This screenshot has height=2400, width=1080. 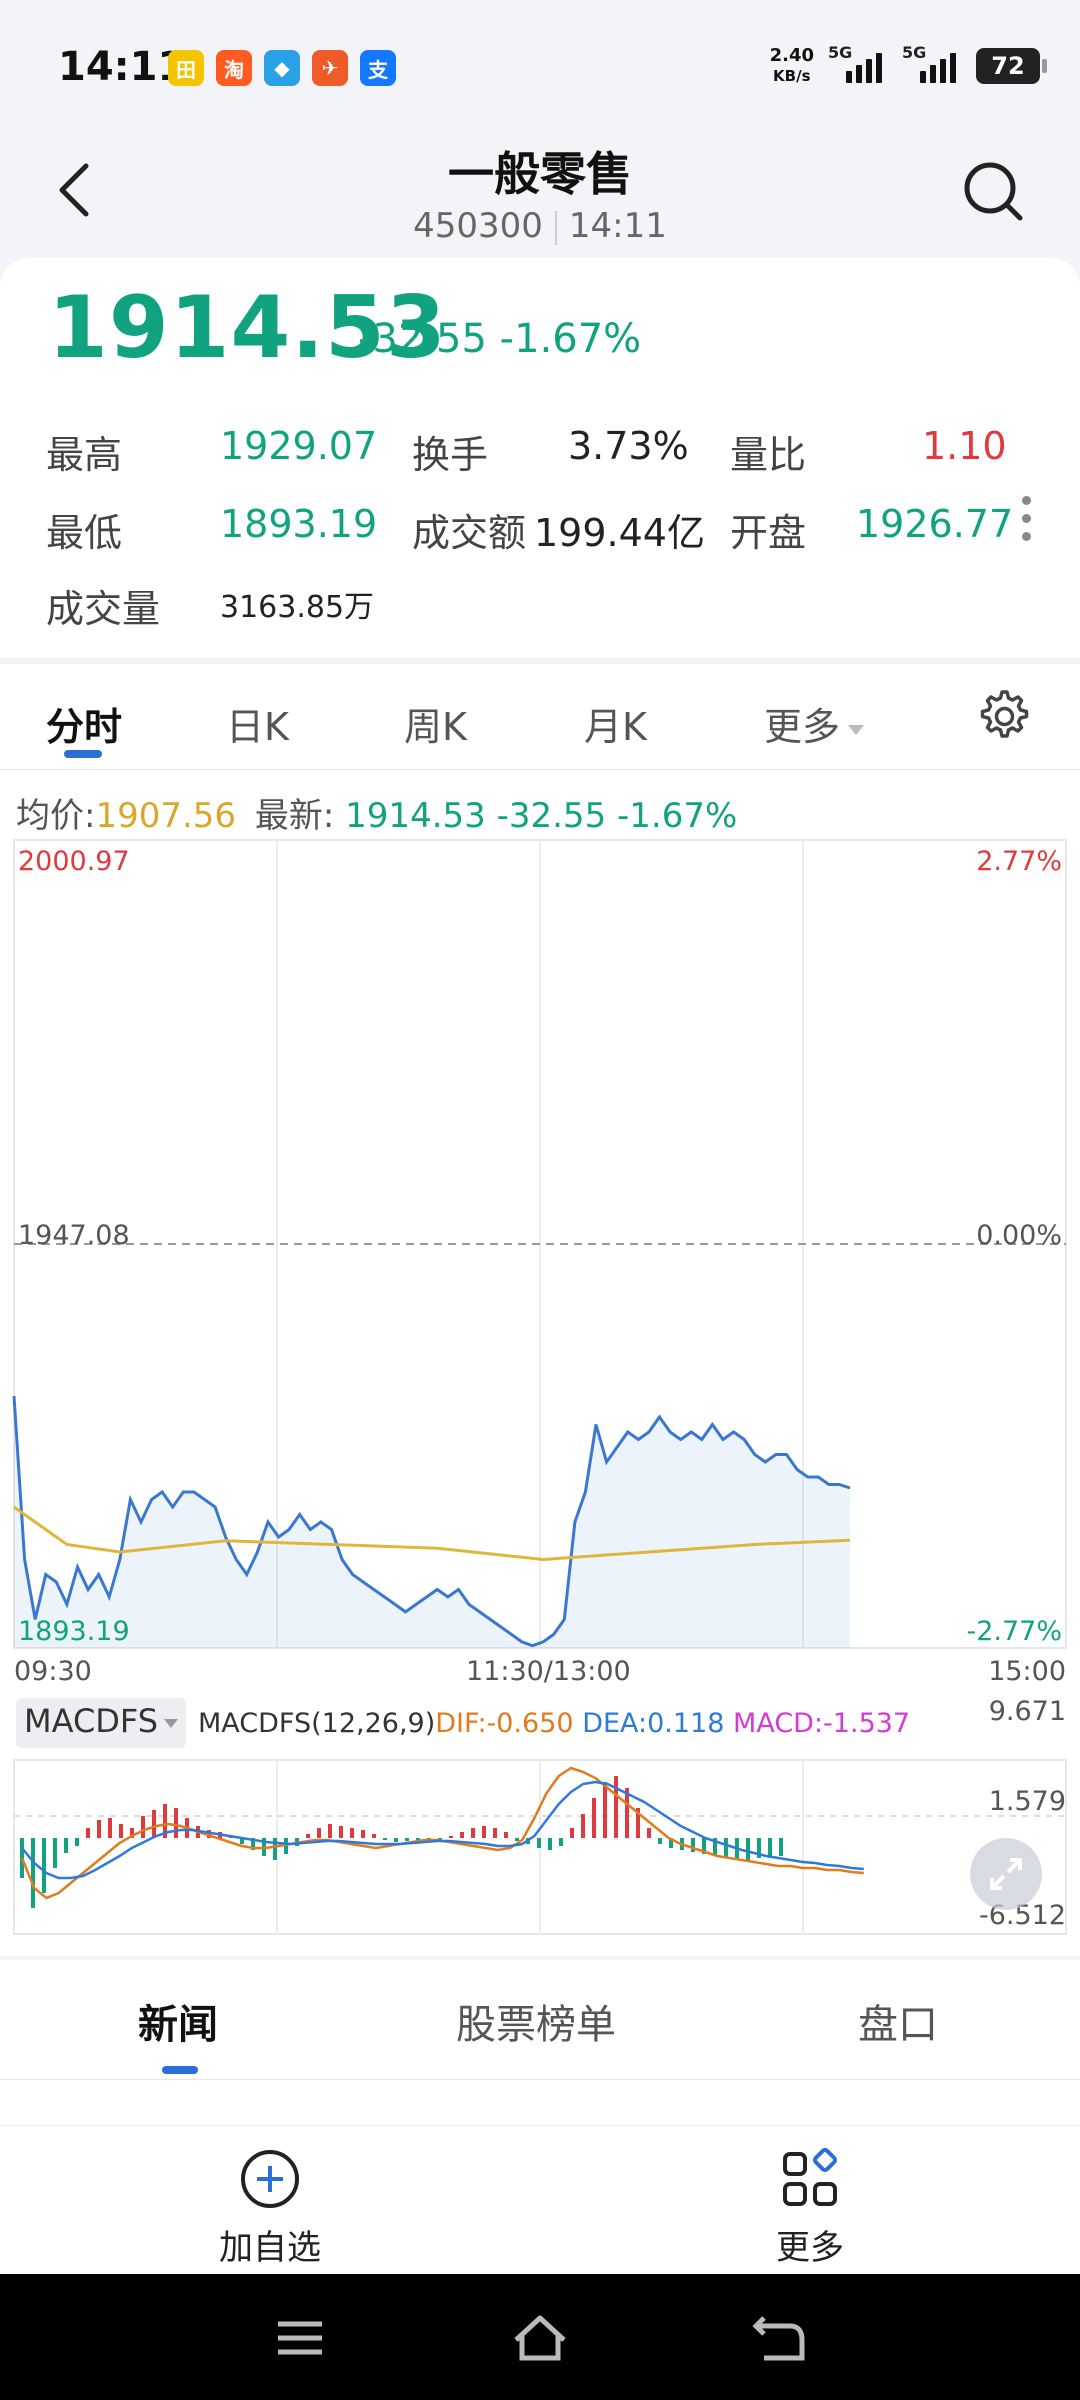 I want to click on expand-icon, so click(x=1006, y=1874).